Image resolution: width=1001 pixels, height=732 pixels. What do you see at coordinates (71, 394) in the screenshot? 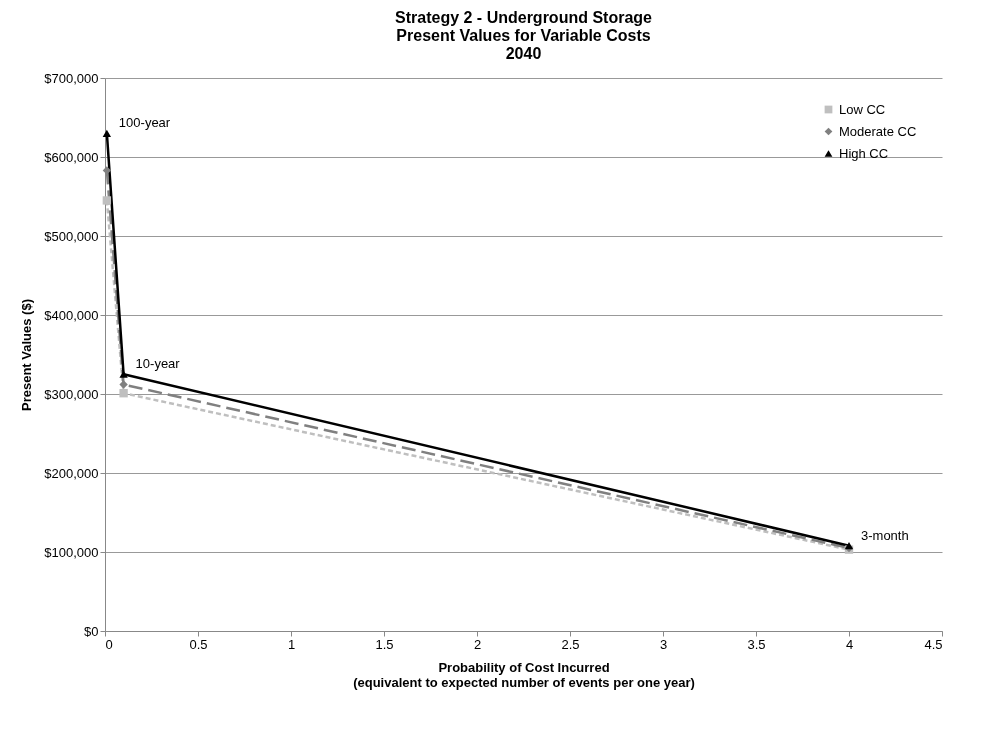
I see `y-tick-label: $300,000` at bounding box center [71, 394].